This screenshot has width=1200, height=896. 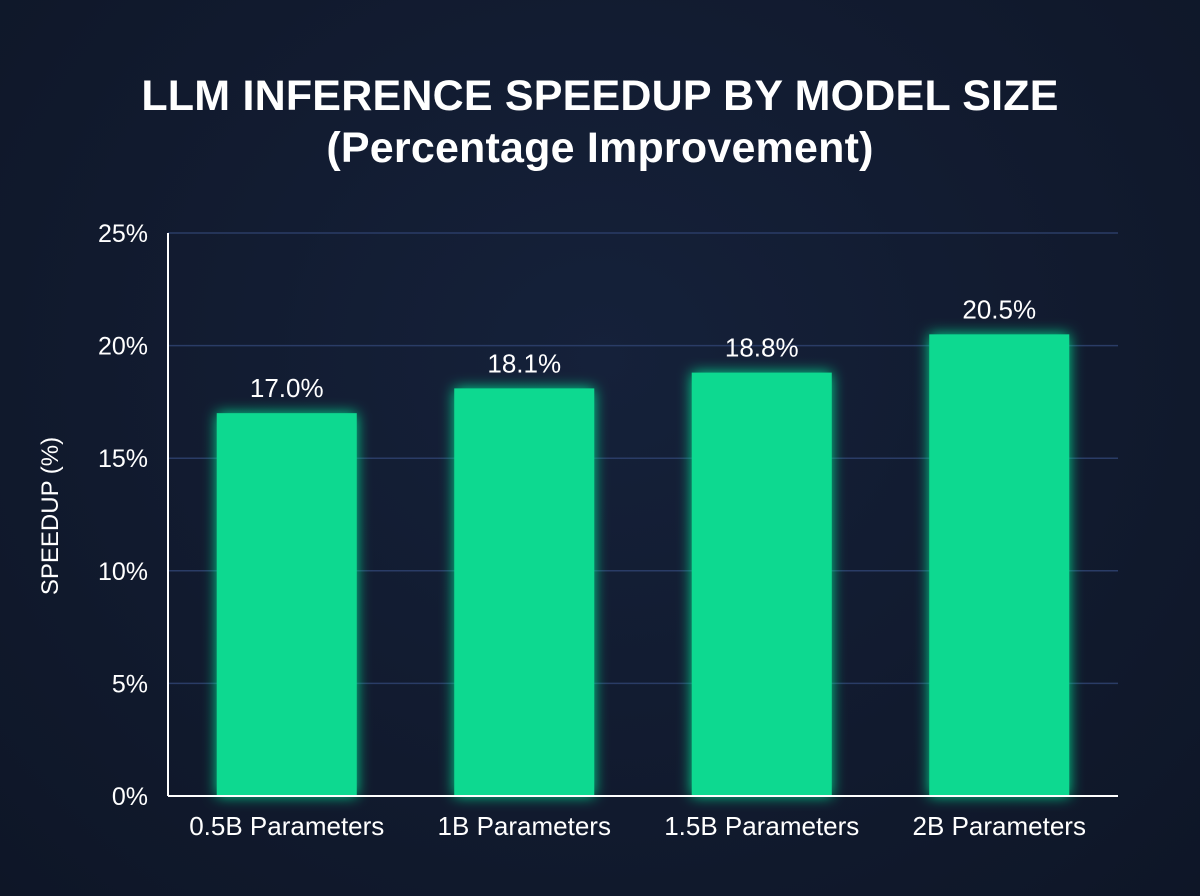 I want to click on data-label: 20.5%, so click(x=999, y=309).